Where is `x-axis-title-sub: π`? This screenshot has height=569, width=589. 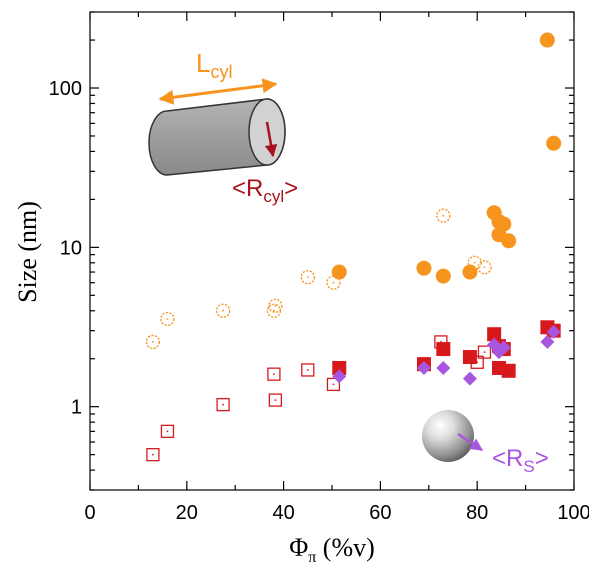 x-axis-title-sub: π is located at coordinates (312, 557).